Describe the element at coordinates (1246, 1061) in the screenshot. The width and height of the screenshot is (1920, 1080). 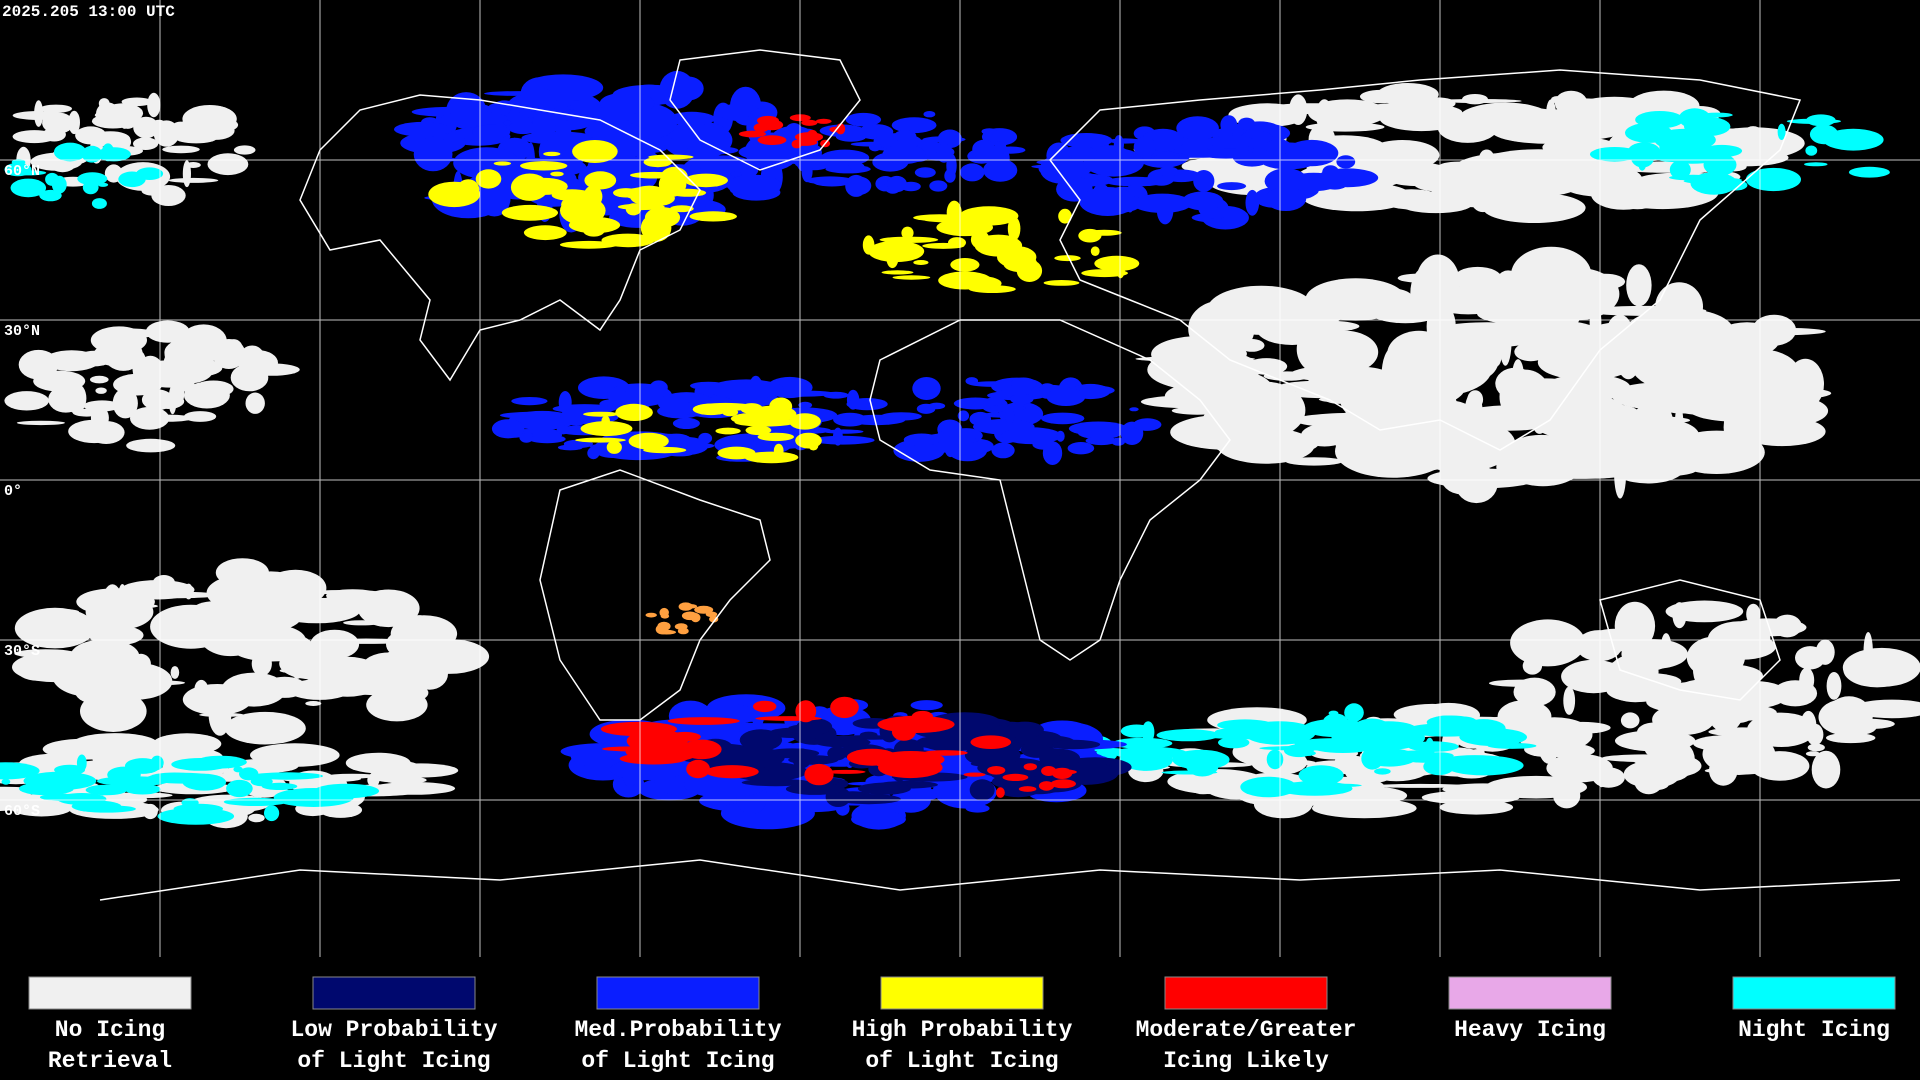
I see `legend-label: Icing Likely` at that location.